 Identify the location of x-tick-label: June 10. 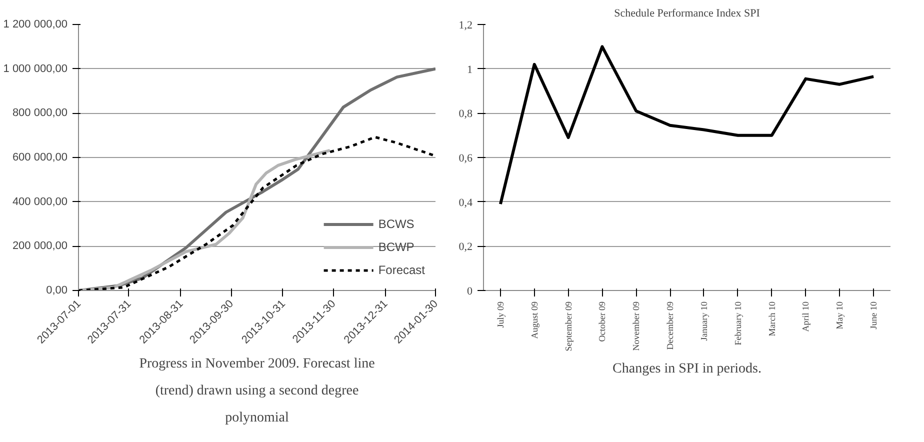
(873, 315).